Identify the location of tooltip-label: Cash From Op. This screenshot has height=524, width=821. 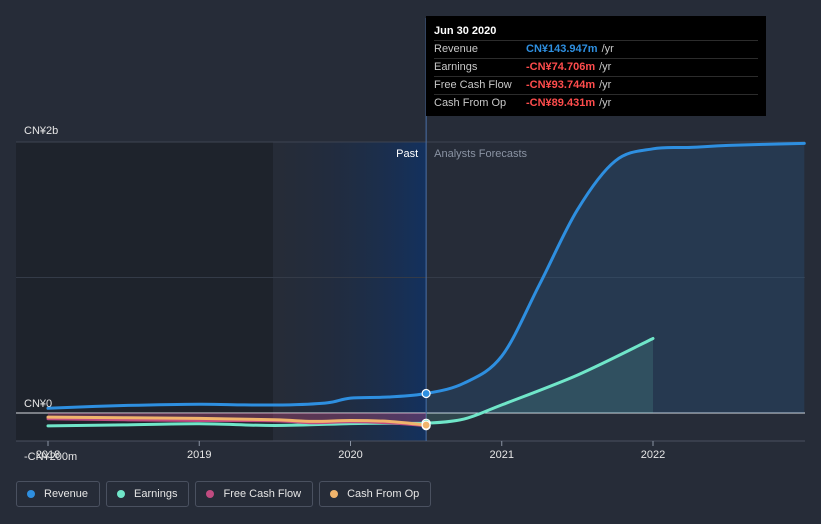
(470, 103).